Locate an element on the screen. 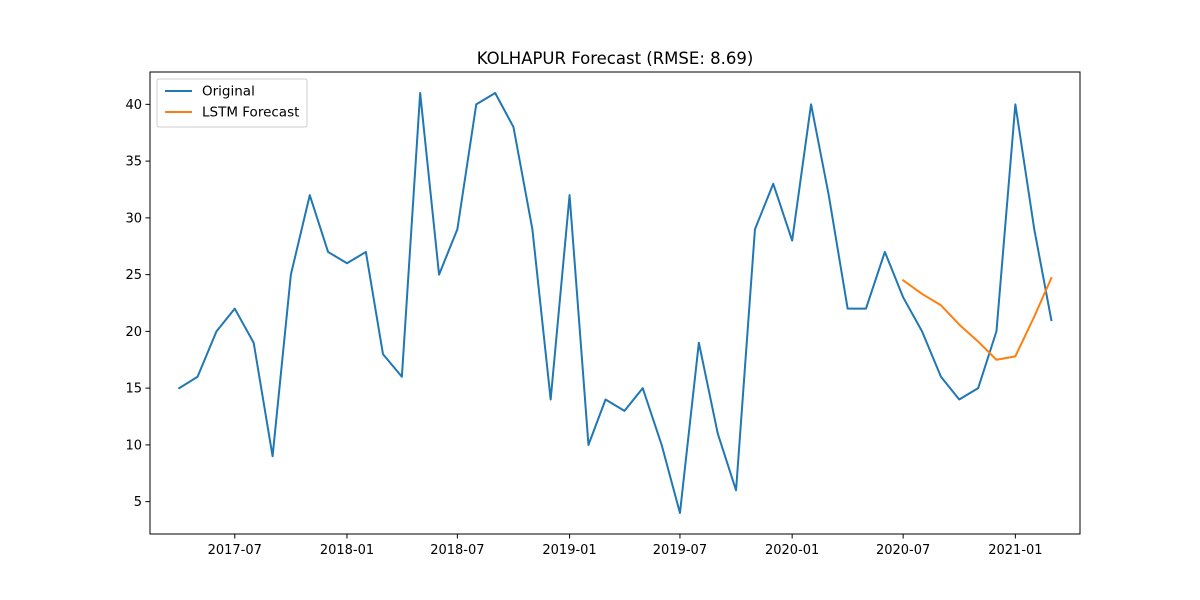  legend: Original LSTM Forecast is located at coordinates (232, 103).